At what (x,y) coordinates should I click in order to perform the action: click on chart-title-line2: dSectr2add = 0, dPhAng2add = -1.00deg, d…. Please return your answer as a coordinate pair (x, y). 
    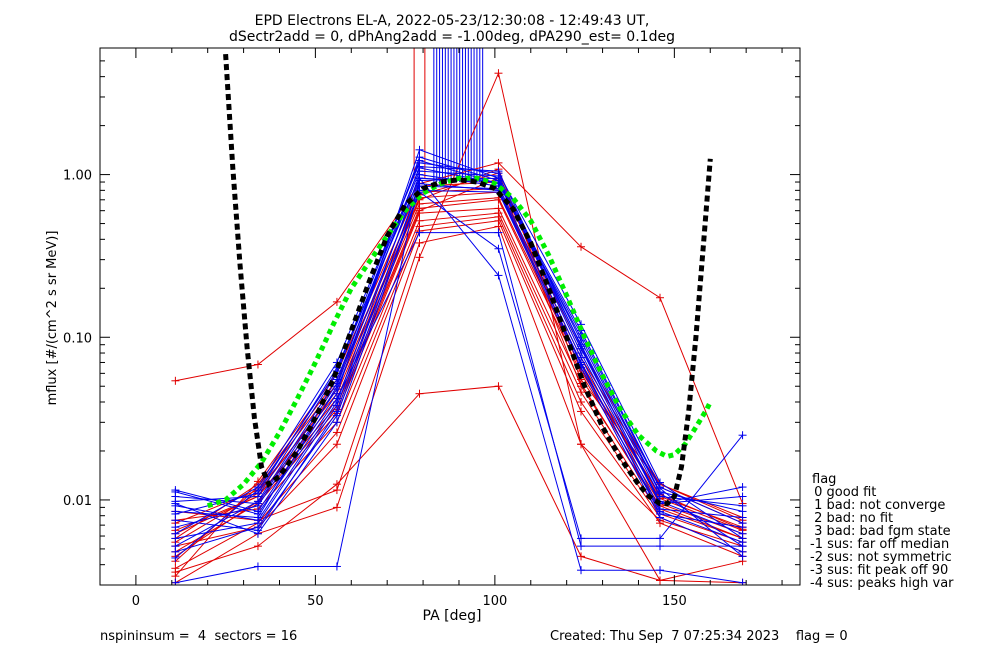
    Looking at the image, I should click on (452, 37).